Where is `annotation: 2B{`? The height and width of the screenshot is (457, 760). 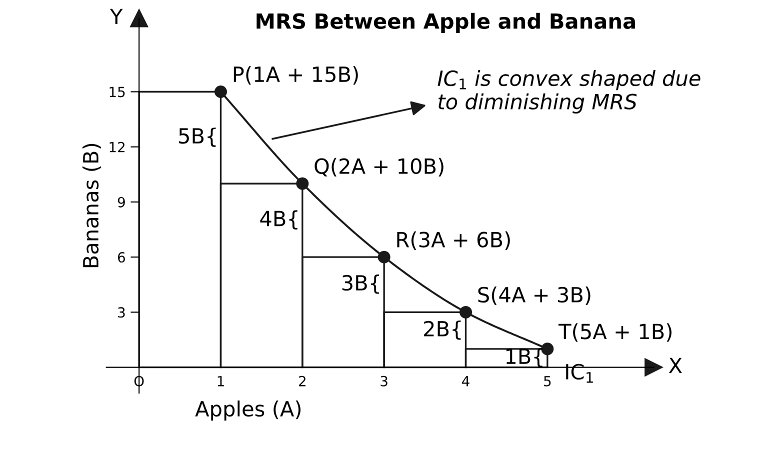 annotation: 2B{ is located at coordinates (442, 330).